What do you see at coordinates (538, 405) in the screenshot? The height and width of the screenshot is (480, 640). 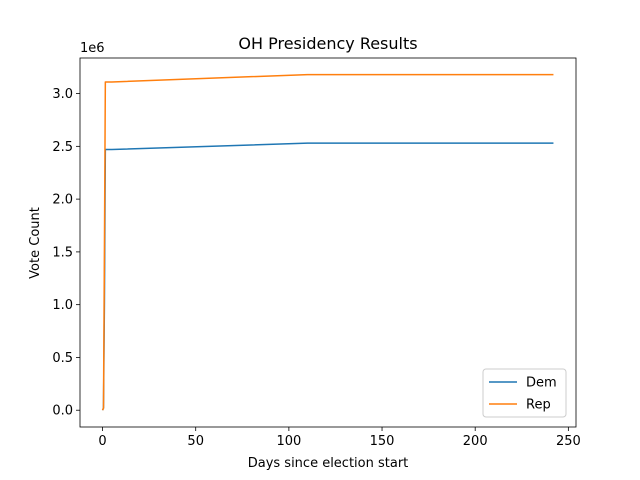 I see `legend-label-rep: Rep` at bounding box center [538, 405].